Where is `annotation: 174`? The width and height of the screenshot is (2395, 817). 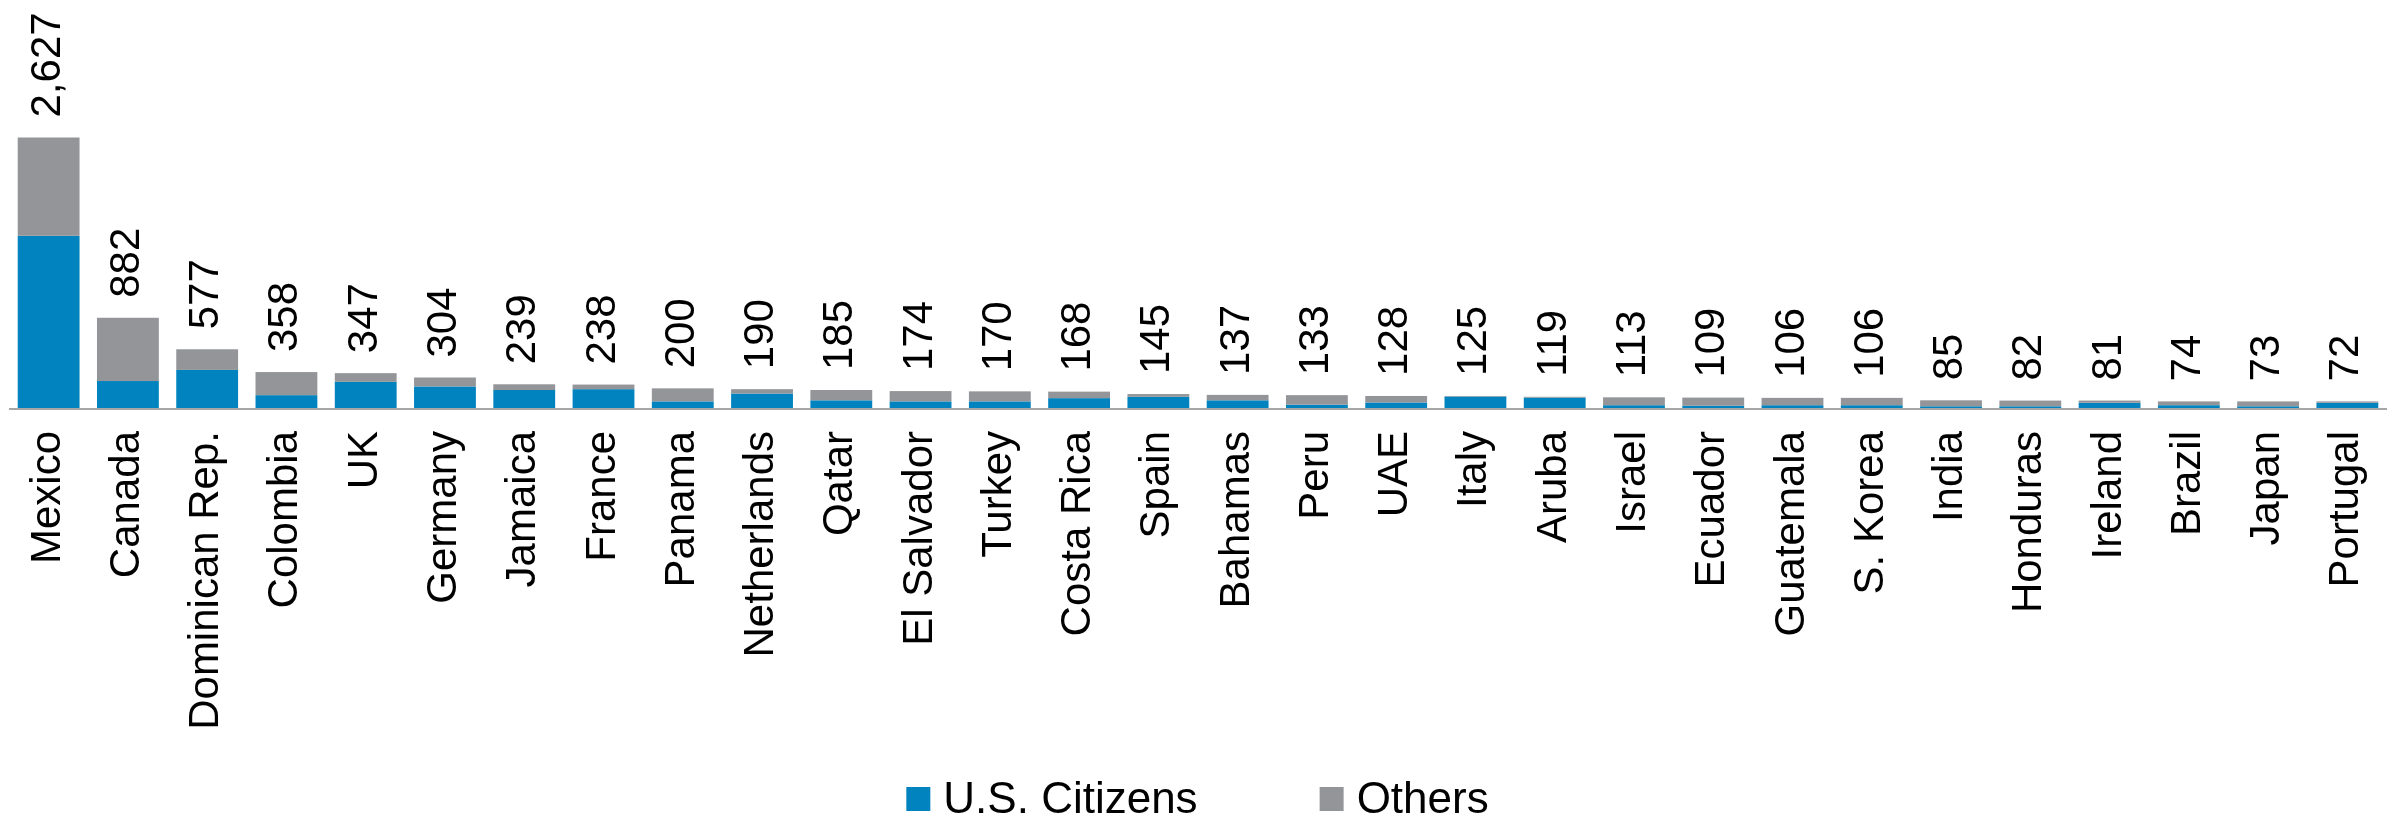
annotation: 174 is located at coordinates (917, 336).